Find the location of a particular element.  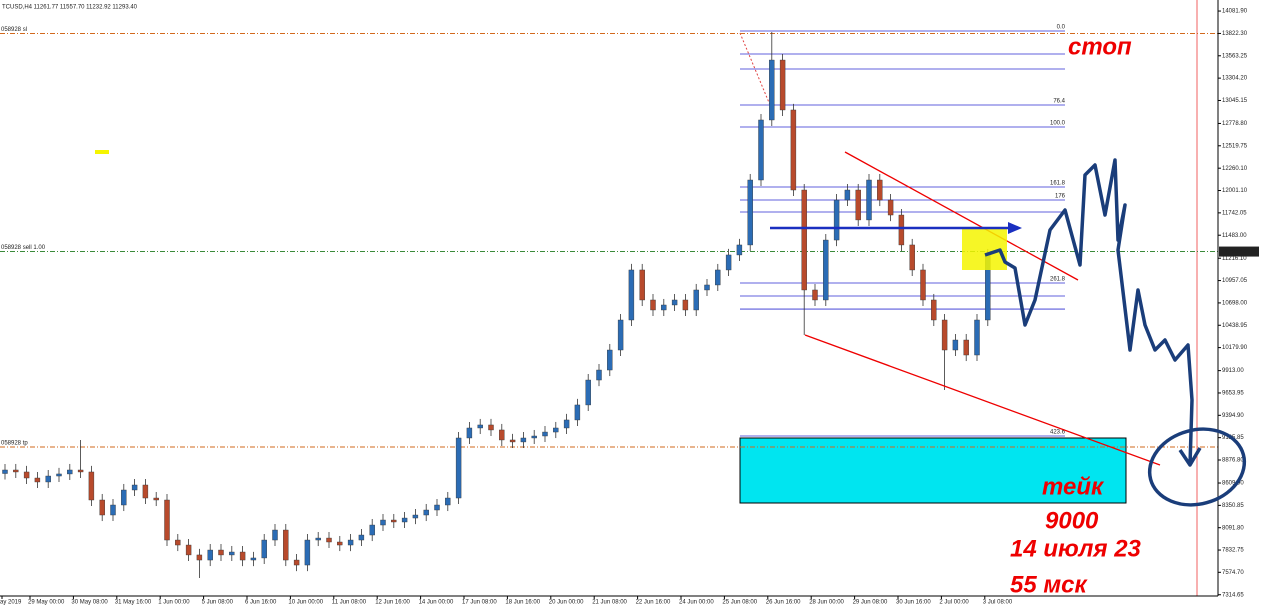

x-tick-label: 11 Jun 08:00 is located at coordinates (349, 602).